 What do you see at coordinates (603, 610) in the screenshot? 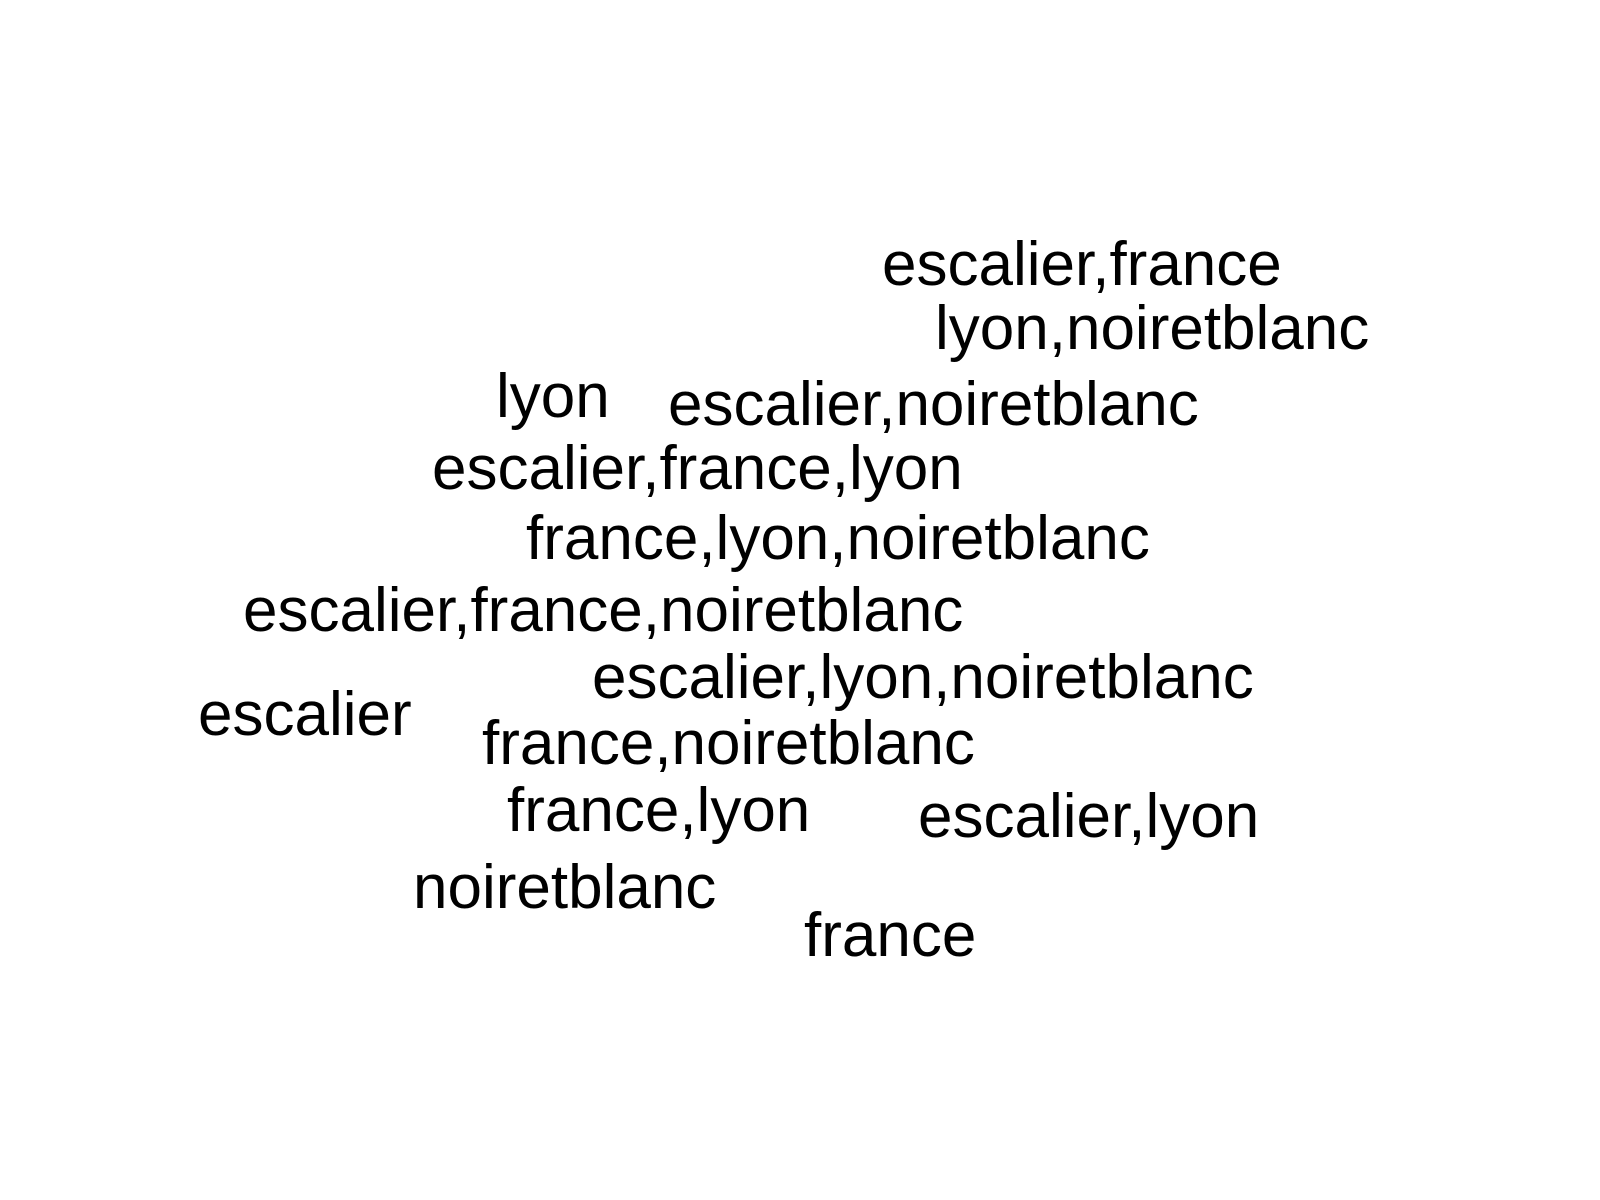
I see `word-label: escalier,france,noiretblanc` at bounding box center [603, 610].